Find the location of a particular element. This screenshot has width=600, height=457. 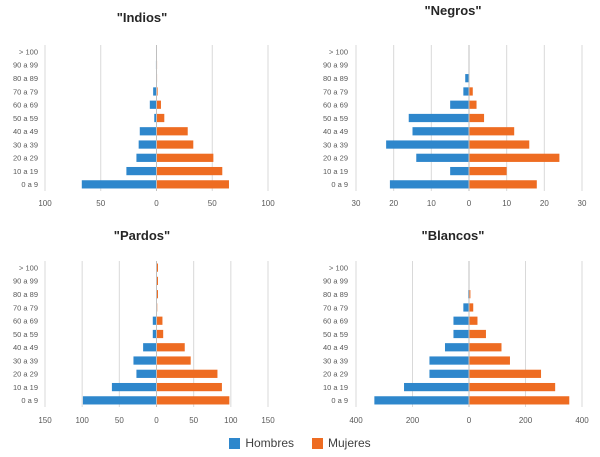

x-tick-label: 30 is located at coordinates (356, 203).